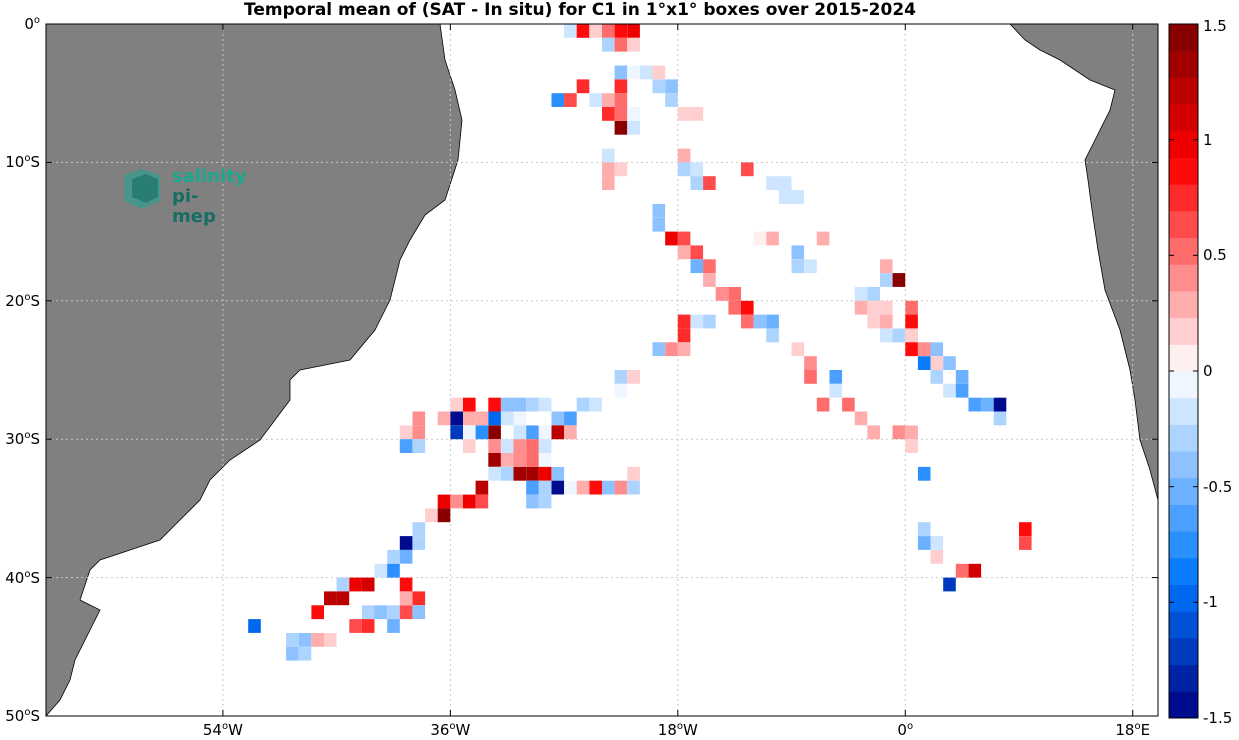  What do you see at coordinates (1083, 262) in the screenshot?
I see `africa-land` at bounding box center [1083, 262].